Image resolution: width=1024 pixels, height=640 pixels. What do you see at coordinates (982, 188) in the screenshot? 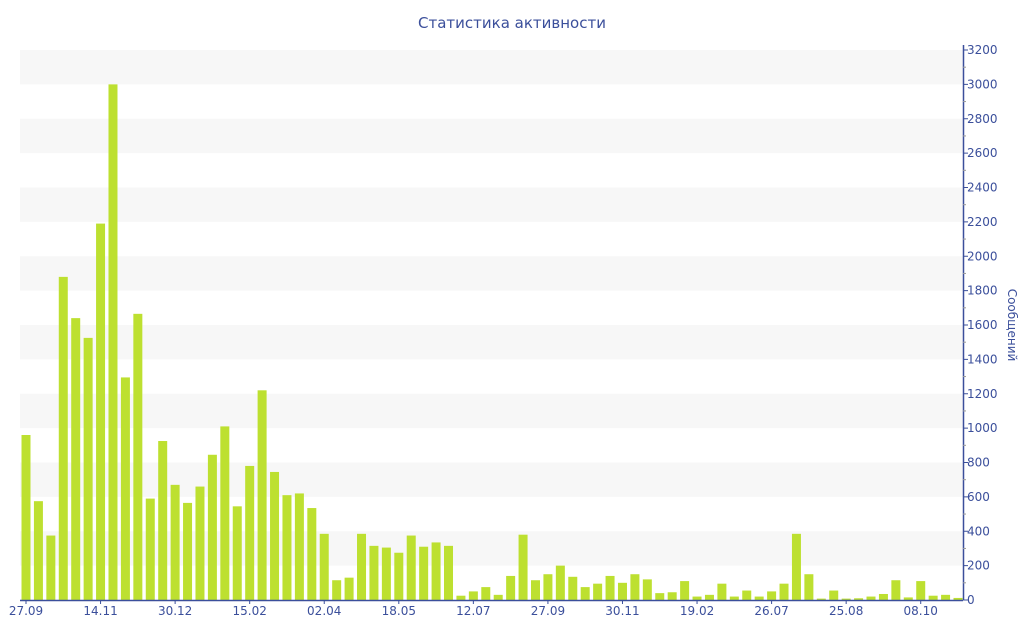
I see `y-tick-label: 2400` at bounding box center [982, 188].